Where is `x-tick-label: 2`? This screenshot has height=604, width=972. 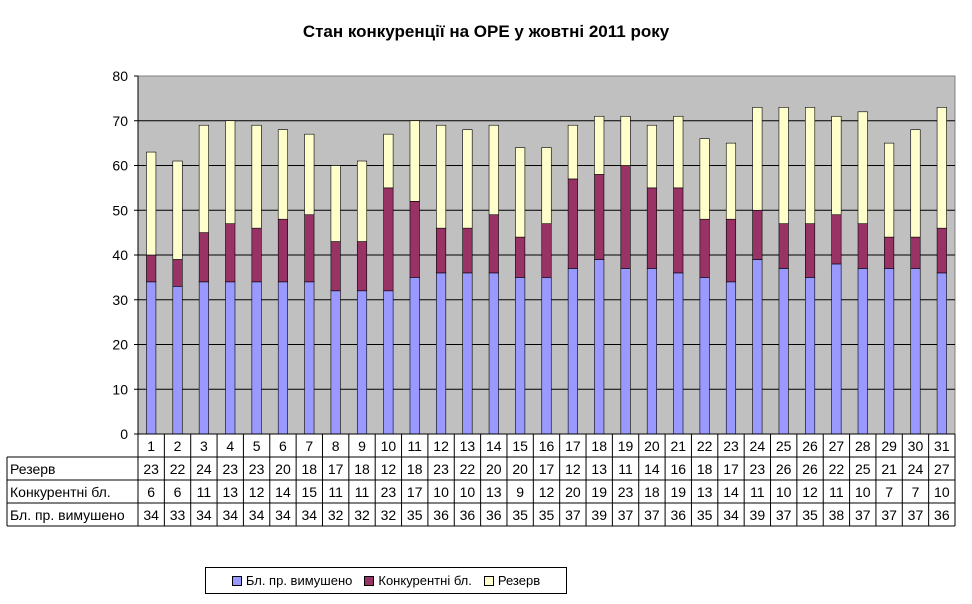 x-tick-label: 2 is located at coordinates (178, 446).